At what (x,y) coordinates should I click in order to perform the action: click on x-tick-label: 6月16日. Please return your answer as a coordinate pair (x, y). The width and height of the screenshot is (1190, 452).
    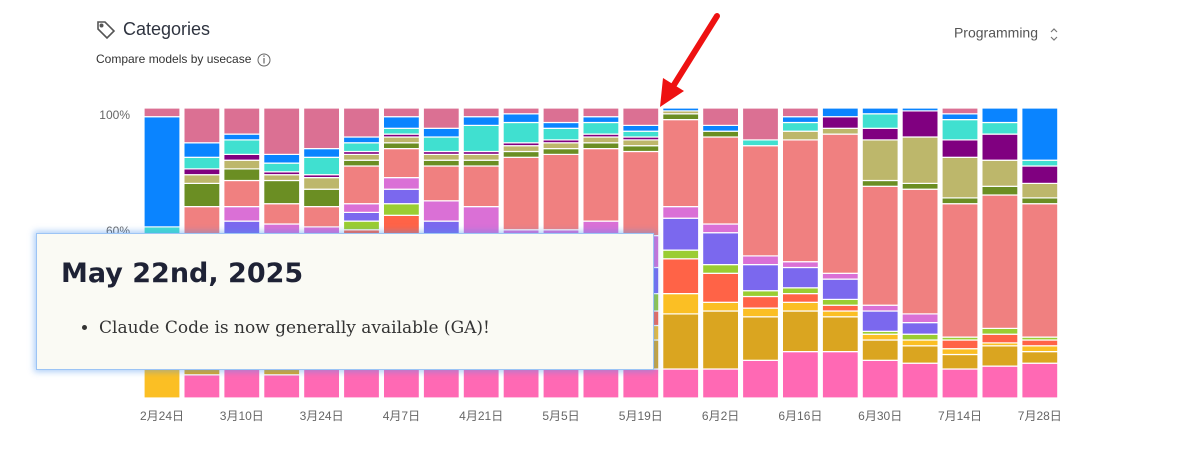
    Looking at the image, I should click on (800, 416).